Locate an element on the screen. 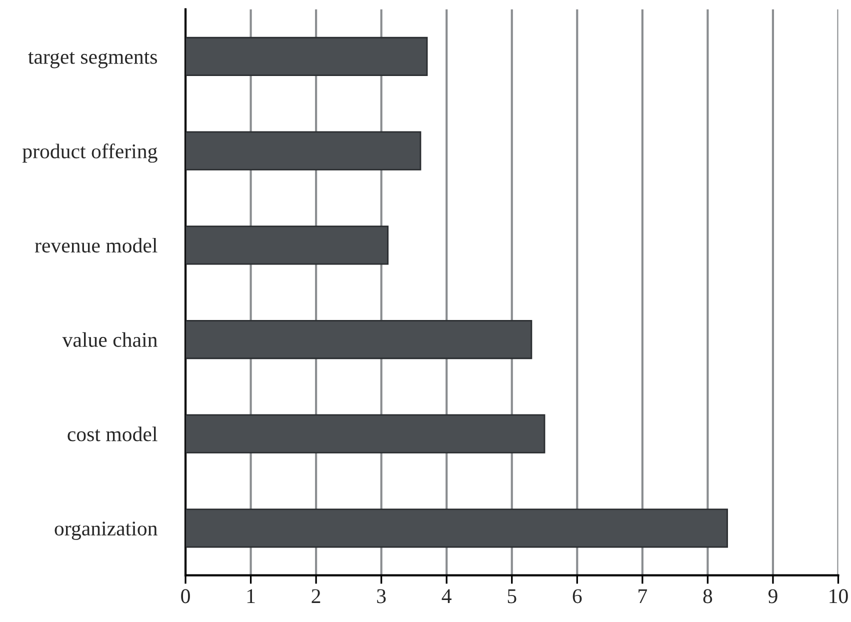 This screenshot has width=851, height=622. x-tick-label: 8 is located at coordinates (707, 596).